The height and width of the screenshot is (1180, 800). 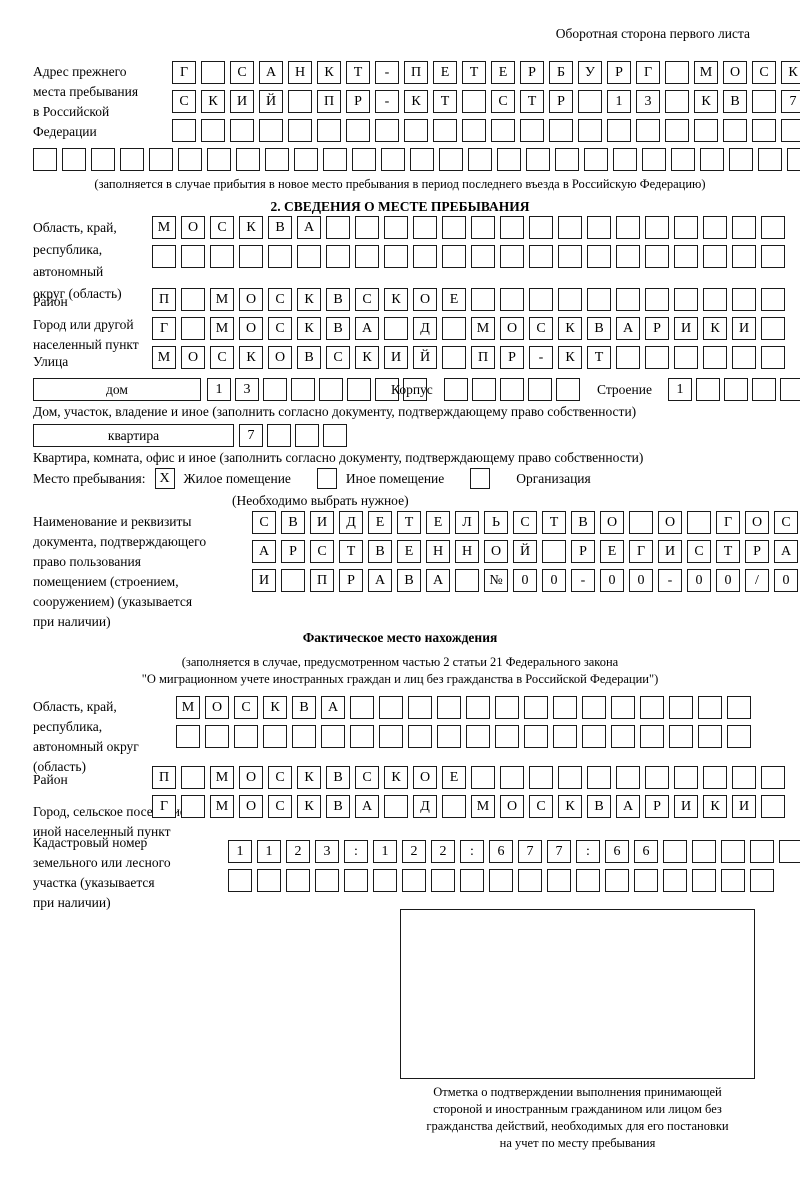 What do you see at coordinates (193, 357) in the screenshot?
I see `street-r1-cell-2: О` at bounding box center [193, 357].